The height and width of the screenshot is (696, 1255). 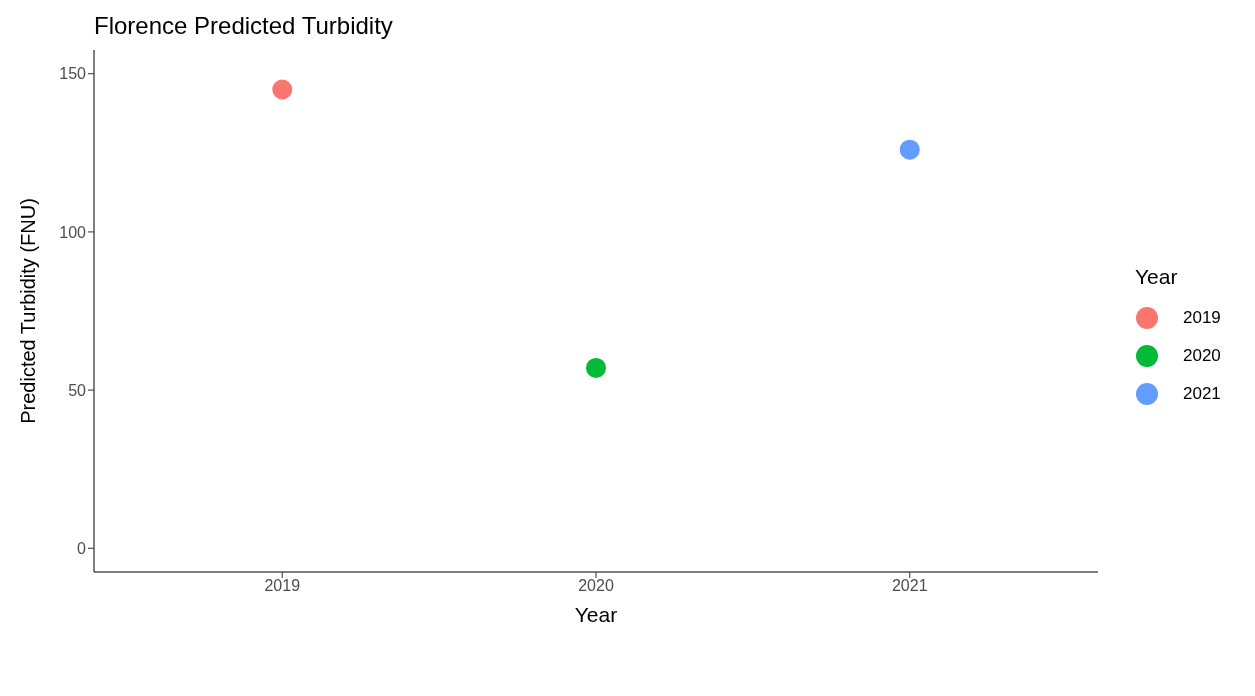 What do you see at coordinates (282, 586) in the screenshot?
I see `x-tick-label: 2019` at bounding box center [282, 586].